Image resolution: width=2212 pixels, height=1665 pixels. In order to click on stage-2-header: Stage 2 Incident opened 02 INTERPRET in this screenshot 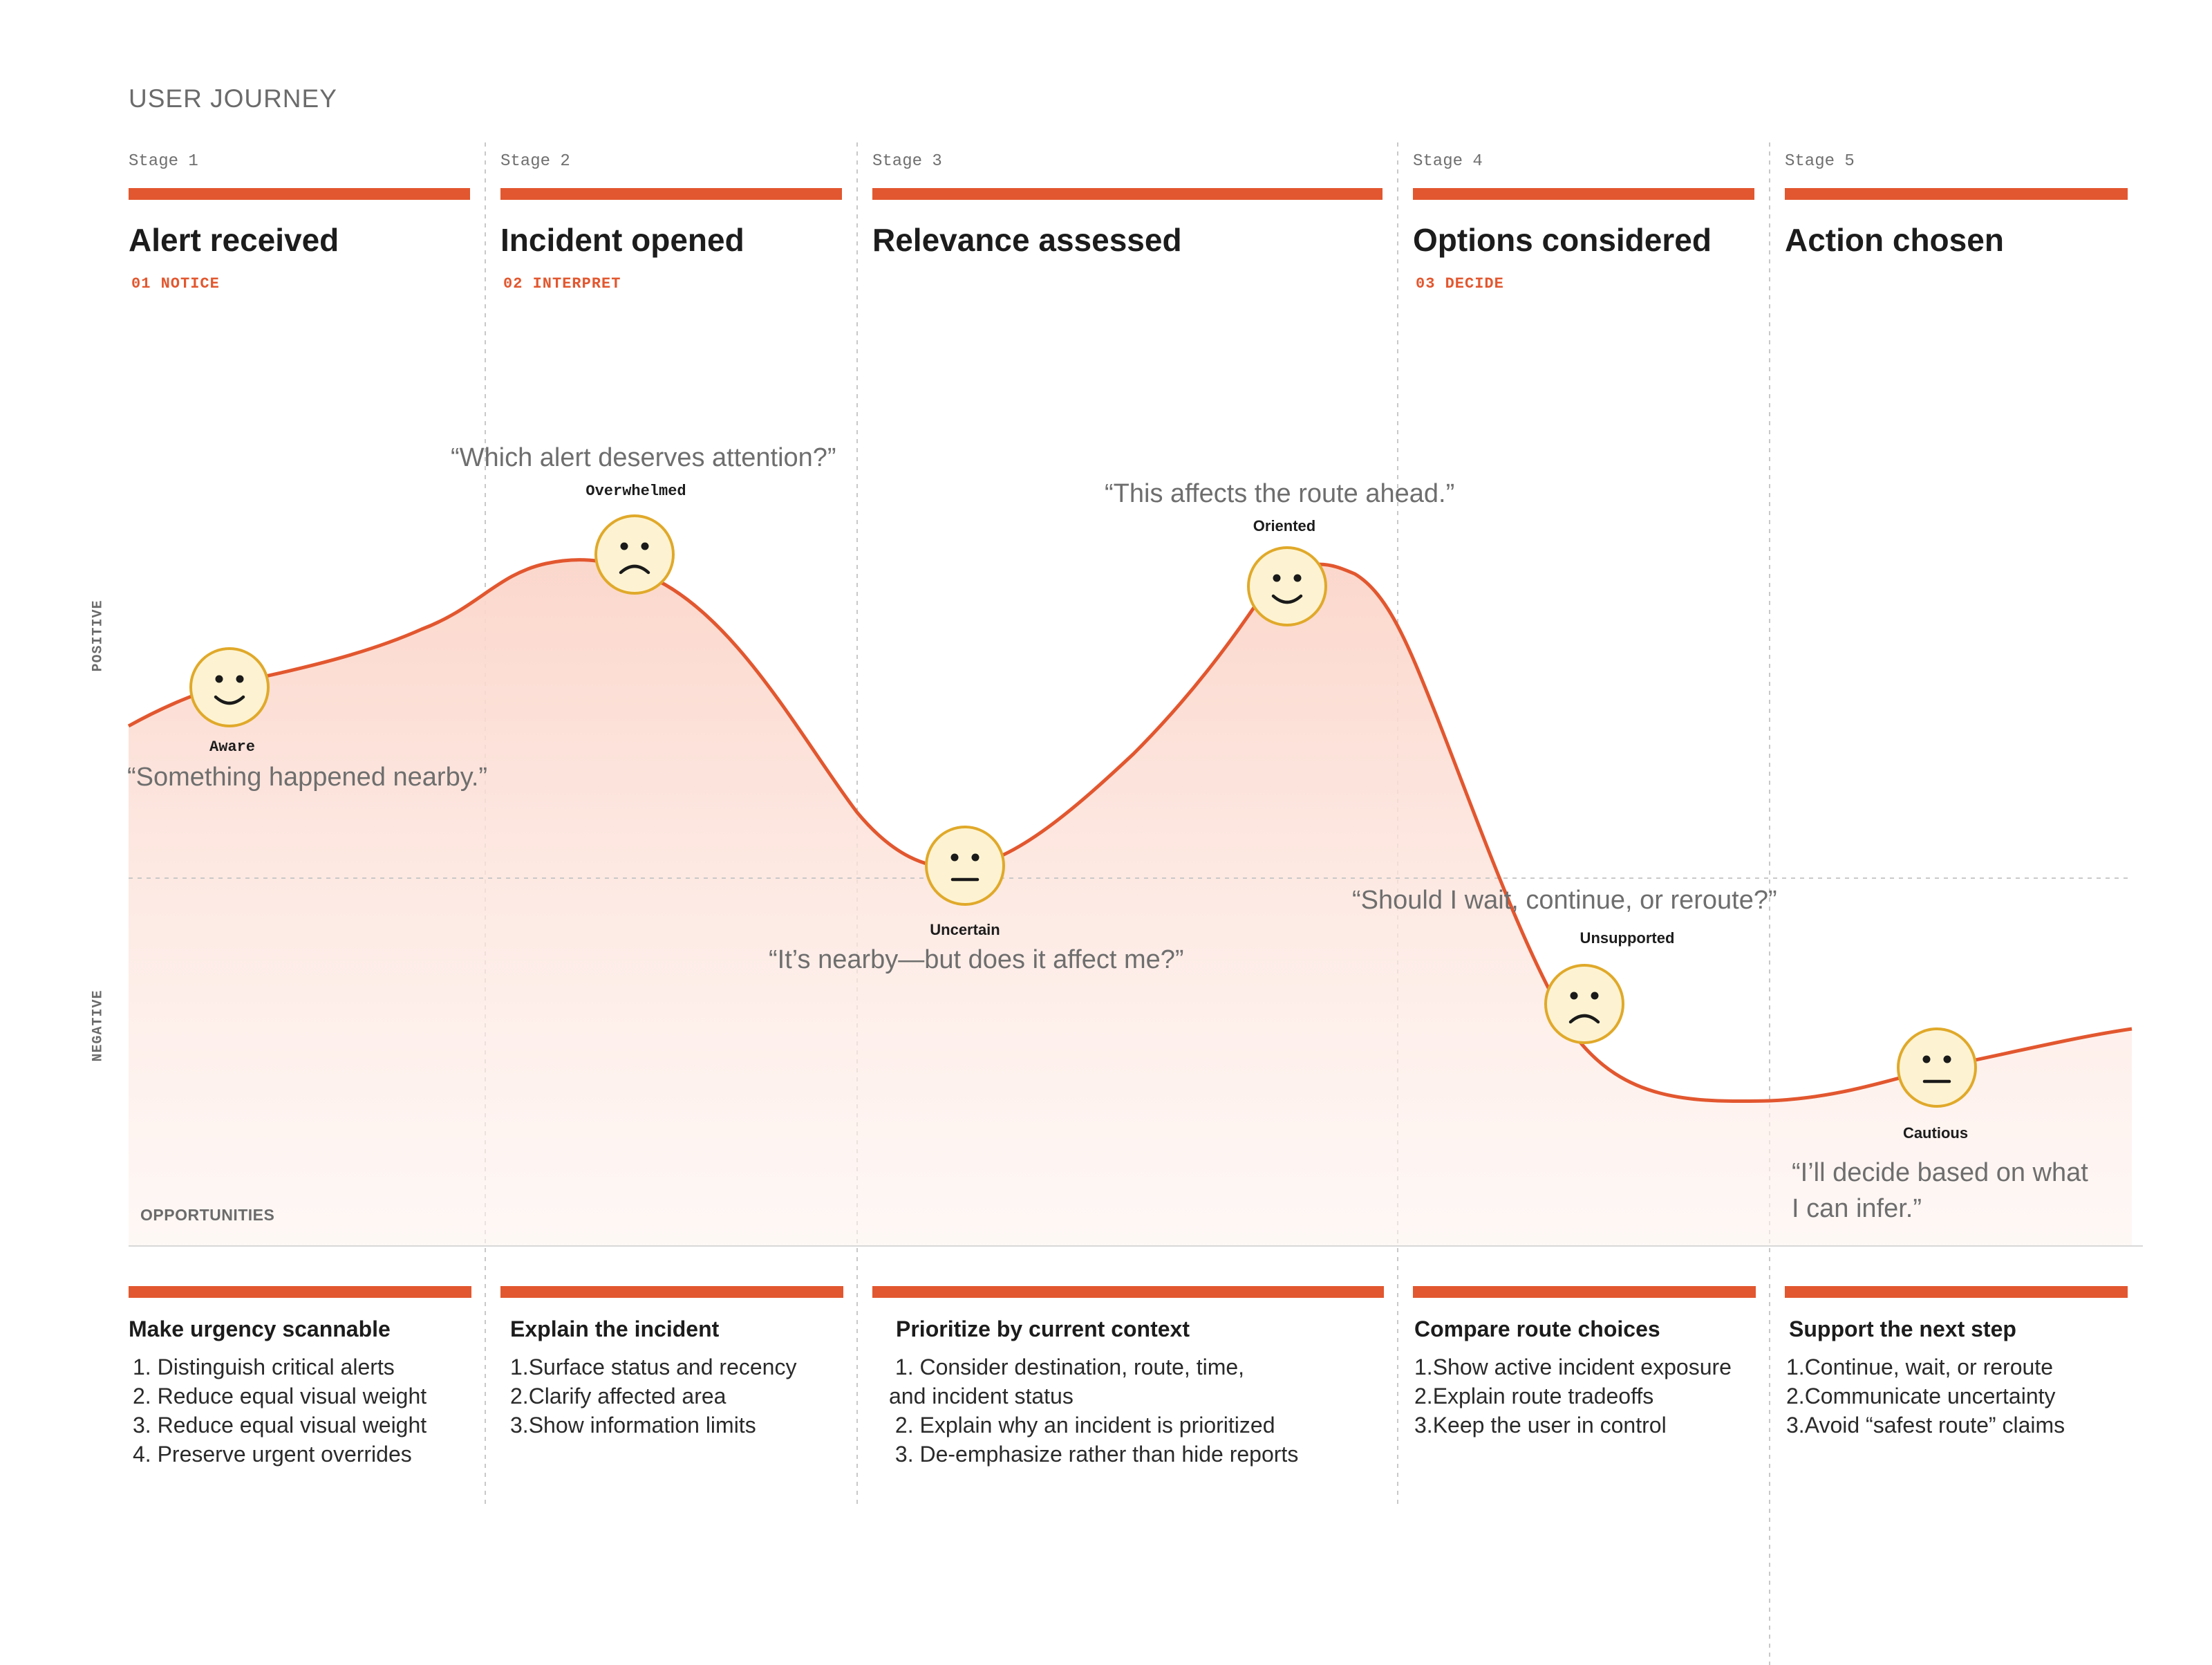, I will do `click(671, 224)`.